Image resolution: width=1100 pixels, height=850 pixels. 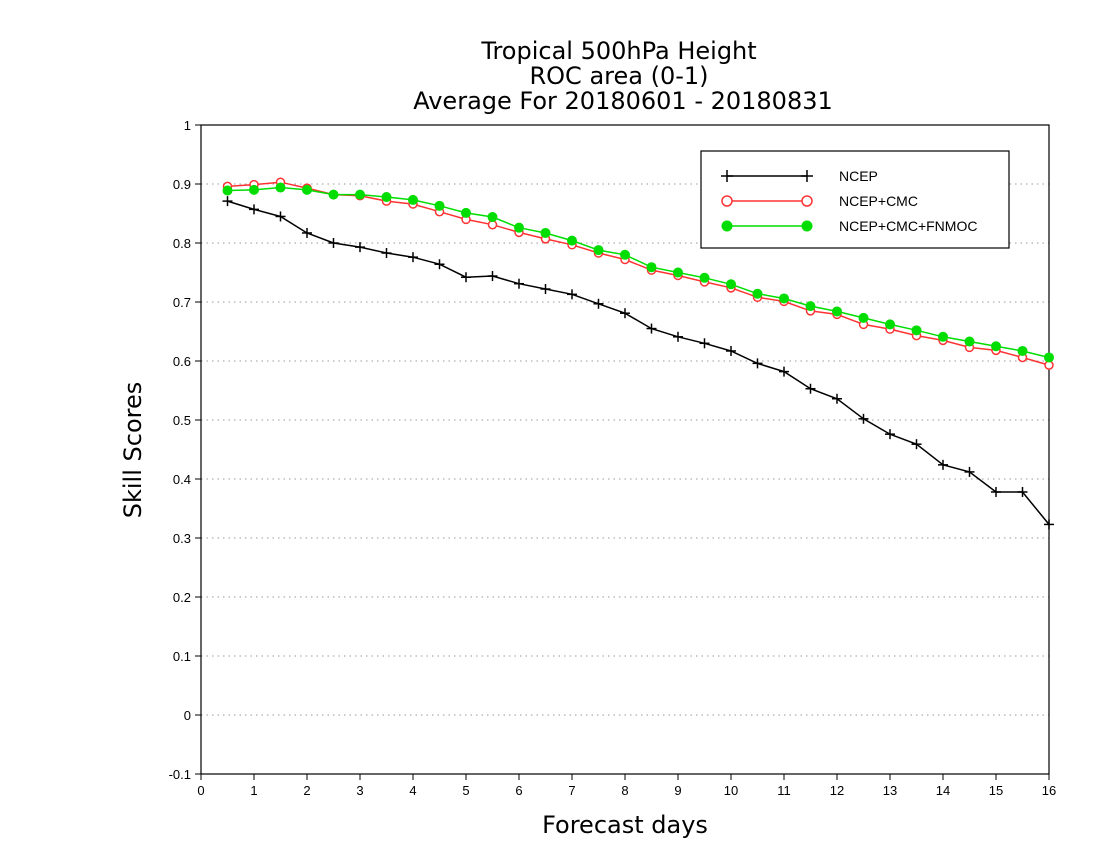 I want to click on x-tick-label: 11, so click(x=784, y=790).